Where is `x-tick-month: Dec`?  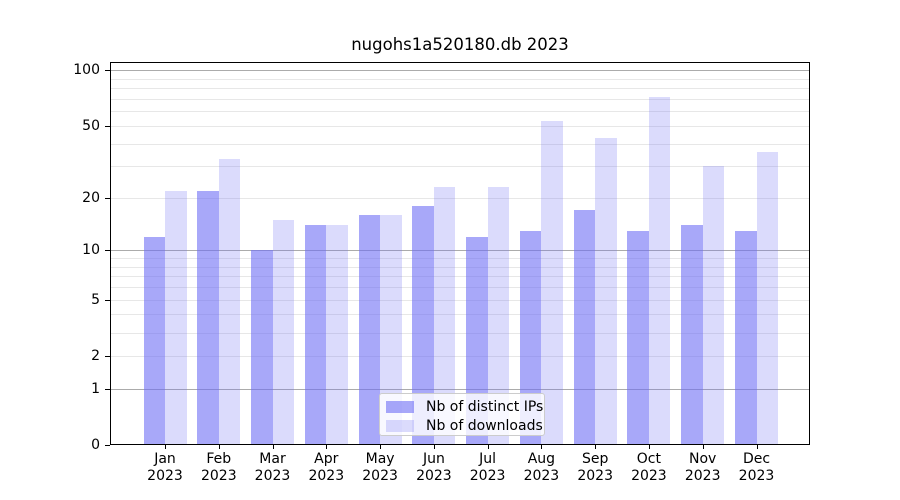 x-tick-month: Dec is located at coordinates (756, 459).